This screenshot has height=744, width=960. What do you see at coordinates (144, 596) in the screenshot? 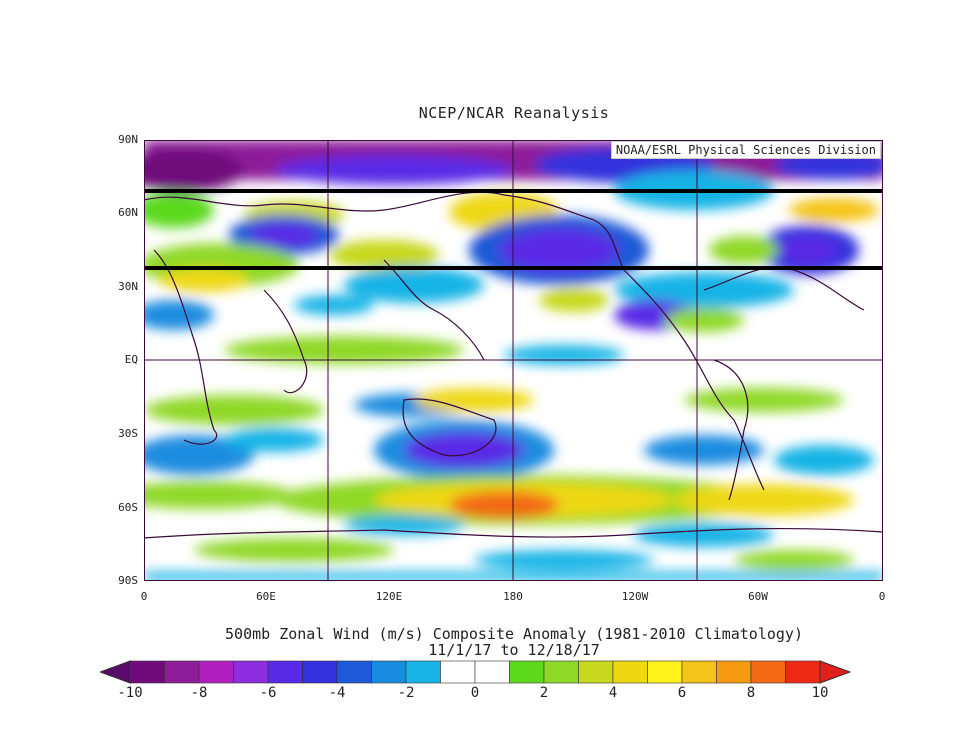
I see `lon-label-0: 0` at bounding box center [144, 596].